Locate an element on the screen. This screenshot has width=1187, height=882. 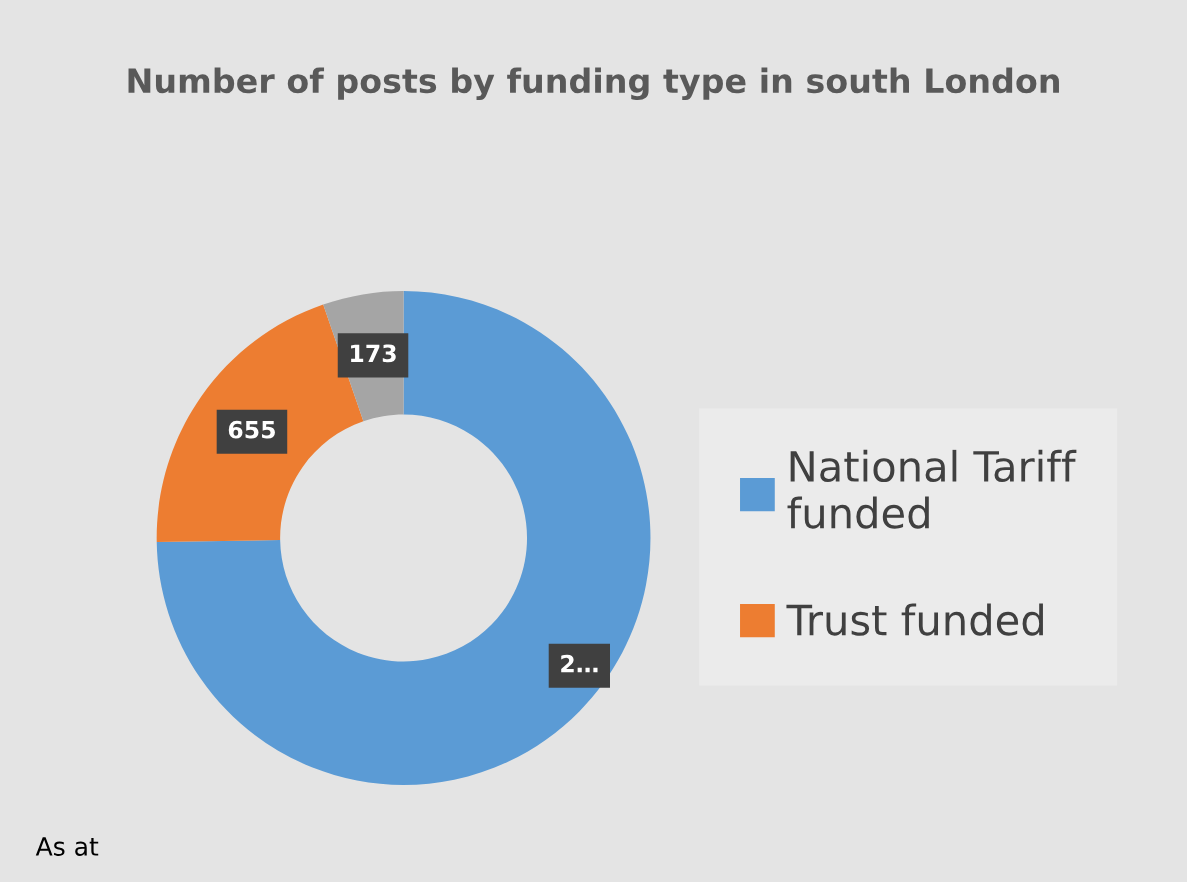
data-label: 173 is located at coordinates (373, 353).